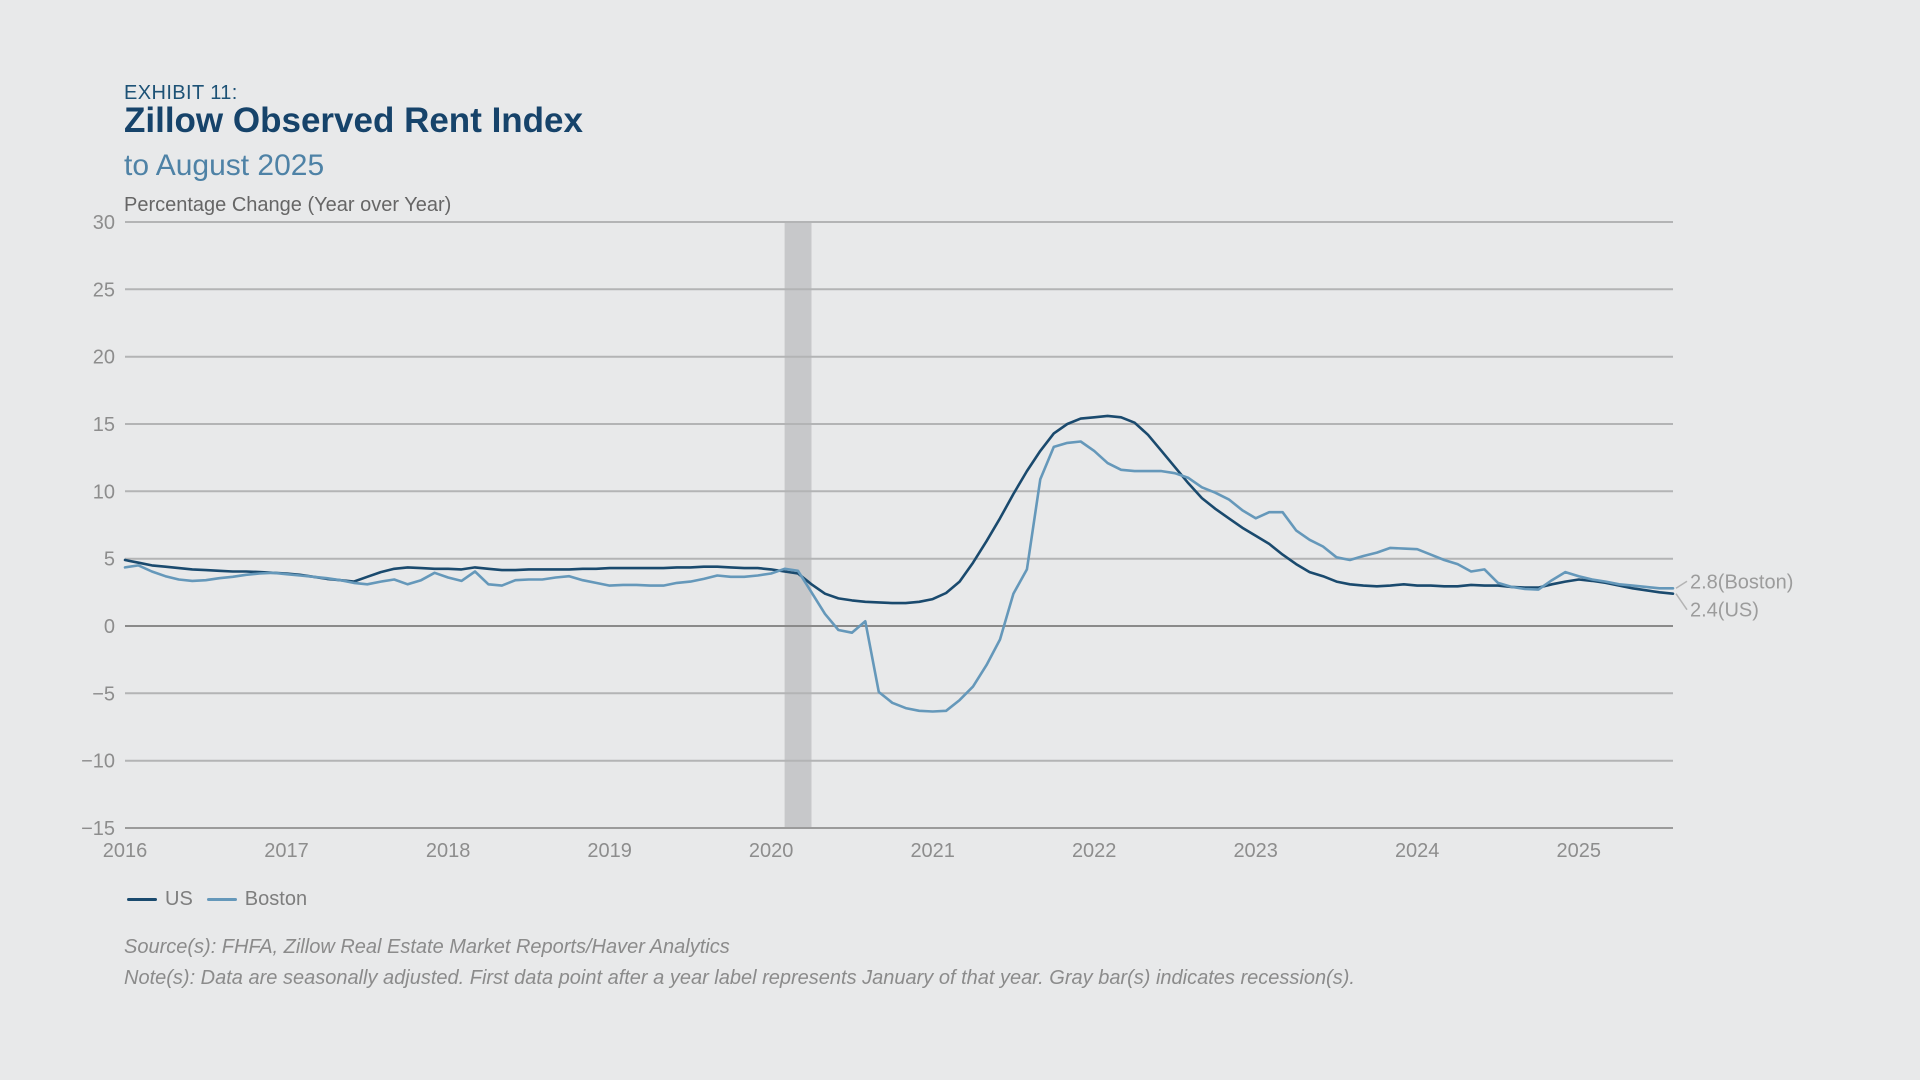  I want to click on legend: US Boston, so click(217, 899).